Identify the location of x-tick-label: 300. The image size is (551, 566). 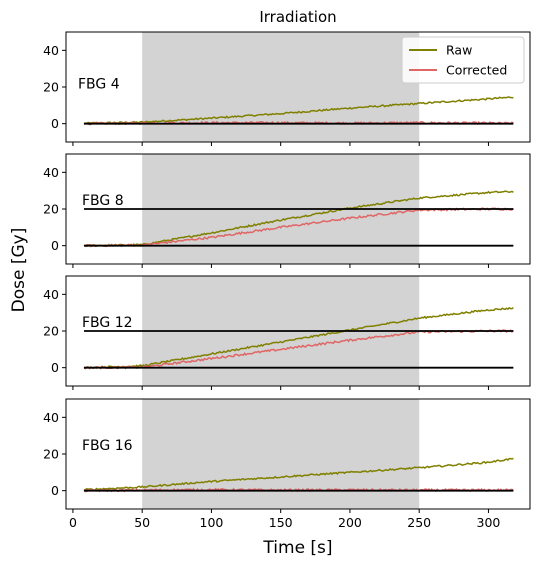
(489, 522).